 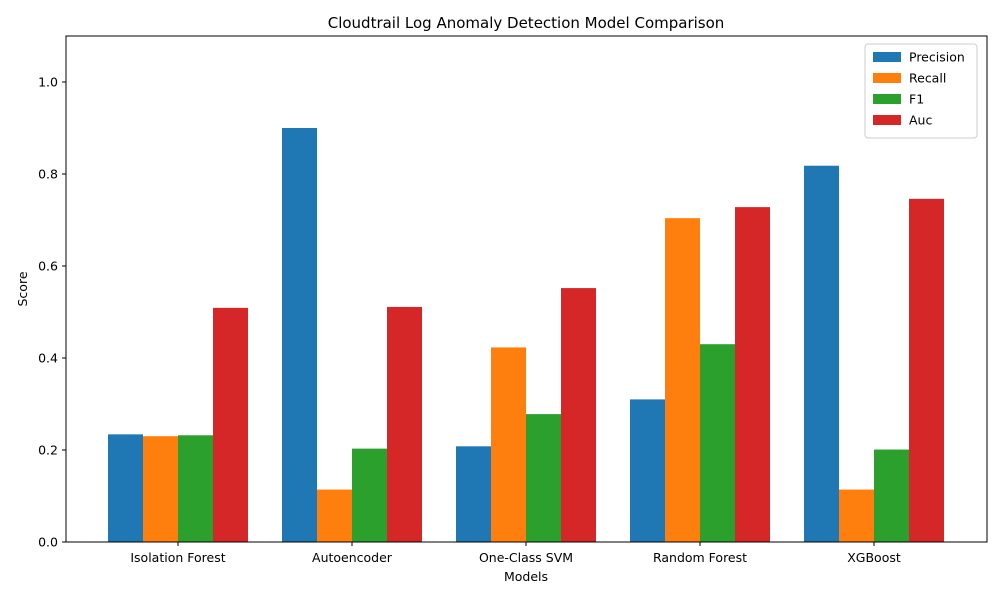 I want to click on legend-box, so click(x=921, y=91).